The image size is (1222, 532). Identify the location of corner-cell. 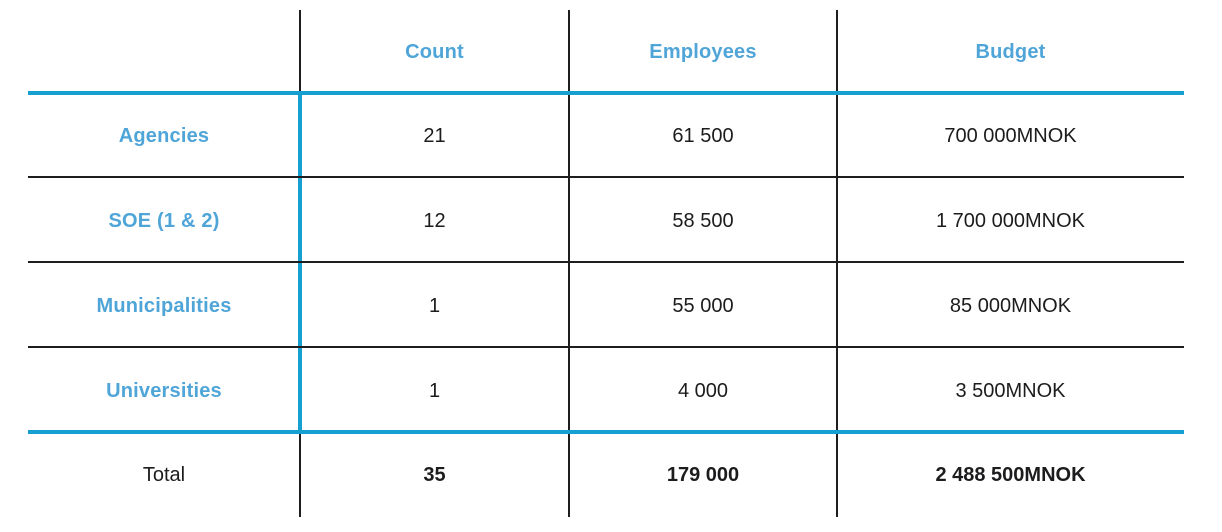
(164, 51).